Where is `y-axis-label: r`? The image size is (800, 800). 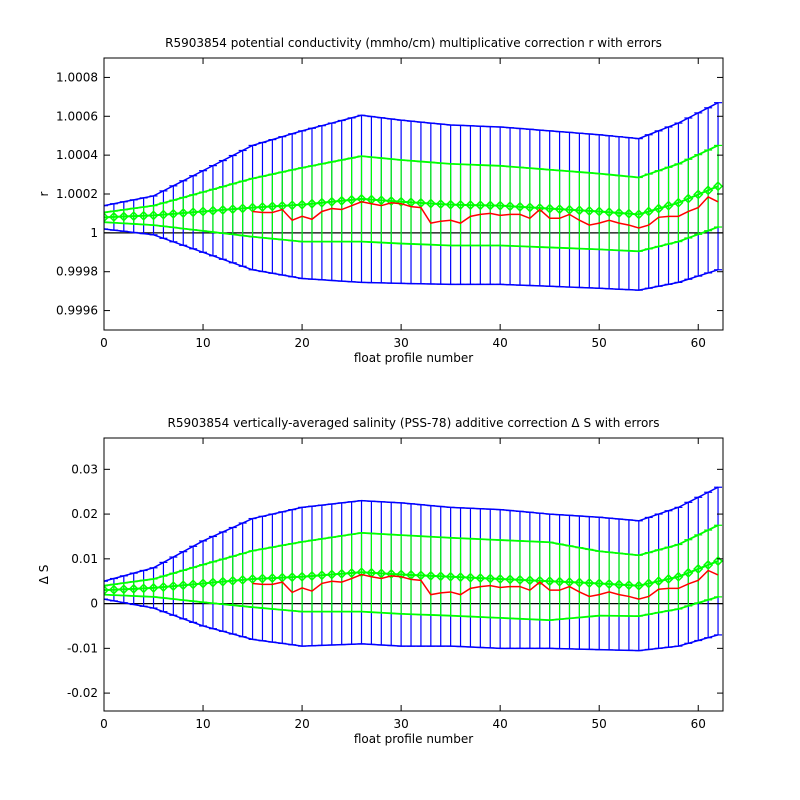 y-axis-label: r is located at coordinates (44, 193).